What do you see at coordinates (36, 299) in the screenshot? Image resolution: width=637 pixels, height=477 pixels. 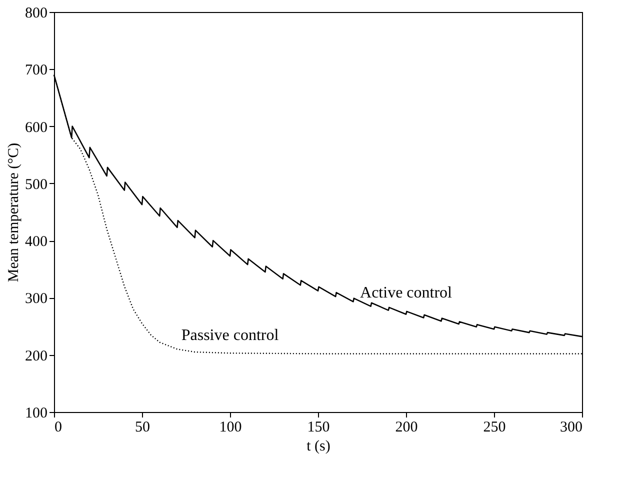 I see `y-tick-label: 300` at bounding box center [36, 299].